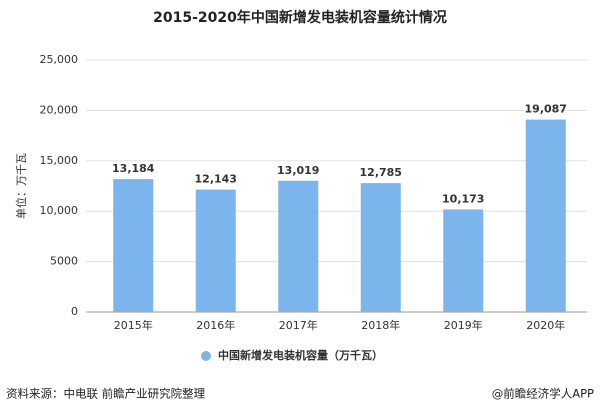 The width and height of the screenshot is (600, 414). Describe the element at coordinates (300, 355) in the screenshot. I see `legend-label: 中国新增发电装机容量（万千瓦）` at that location.